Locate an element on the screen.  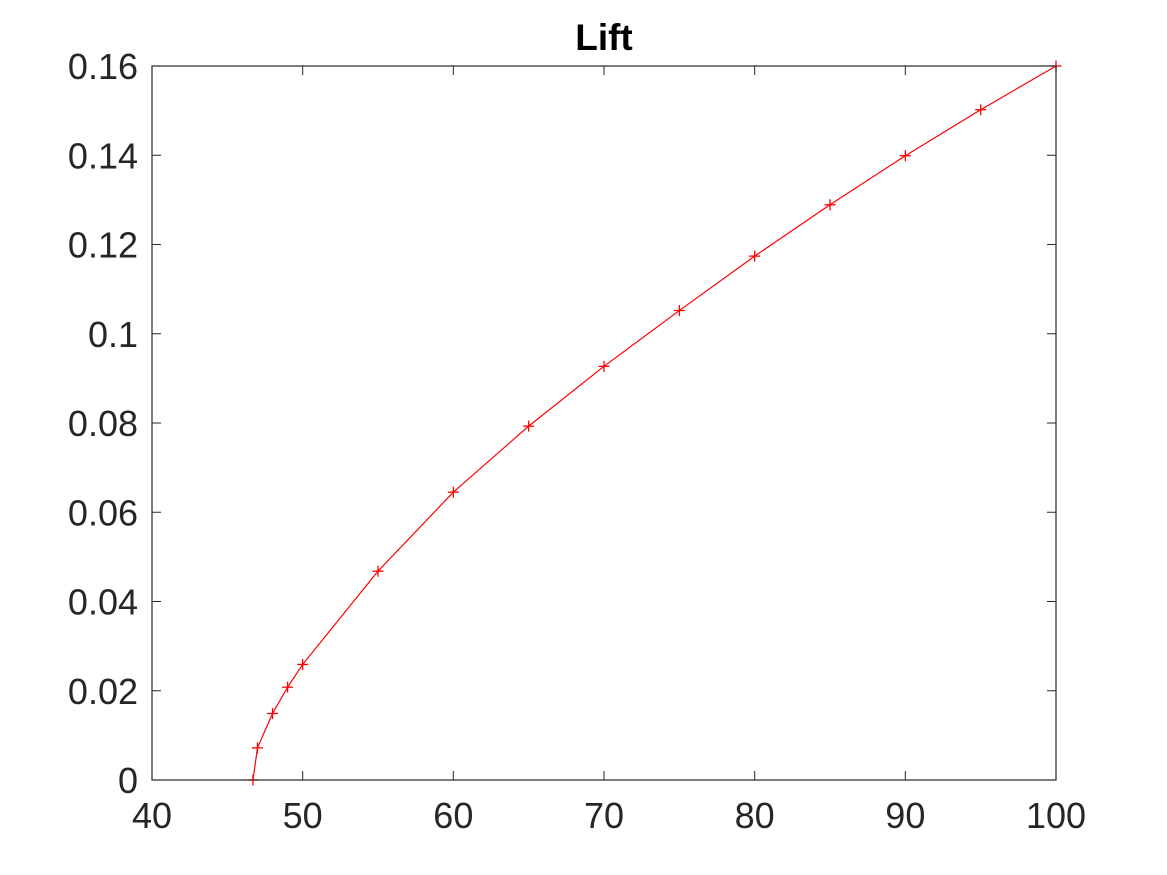
x-tick-label: 50 is located at coordinates (303, 815).